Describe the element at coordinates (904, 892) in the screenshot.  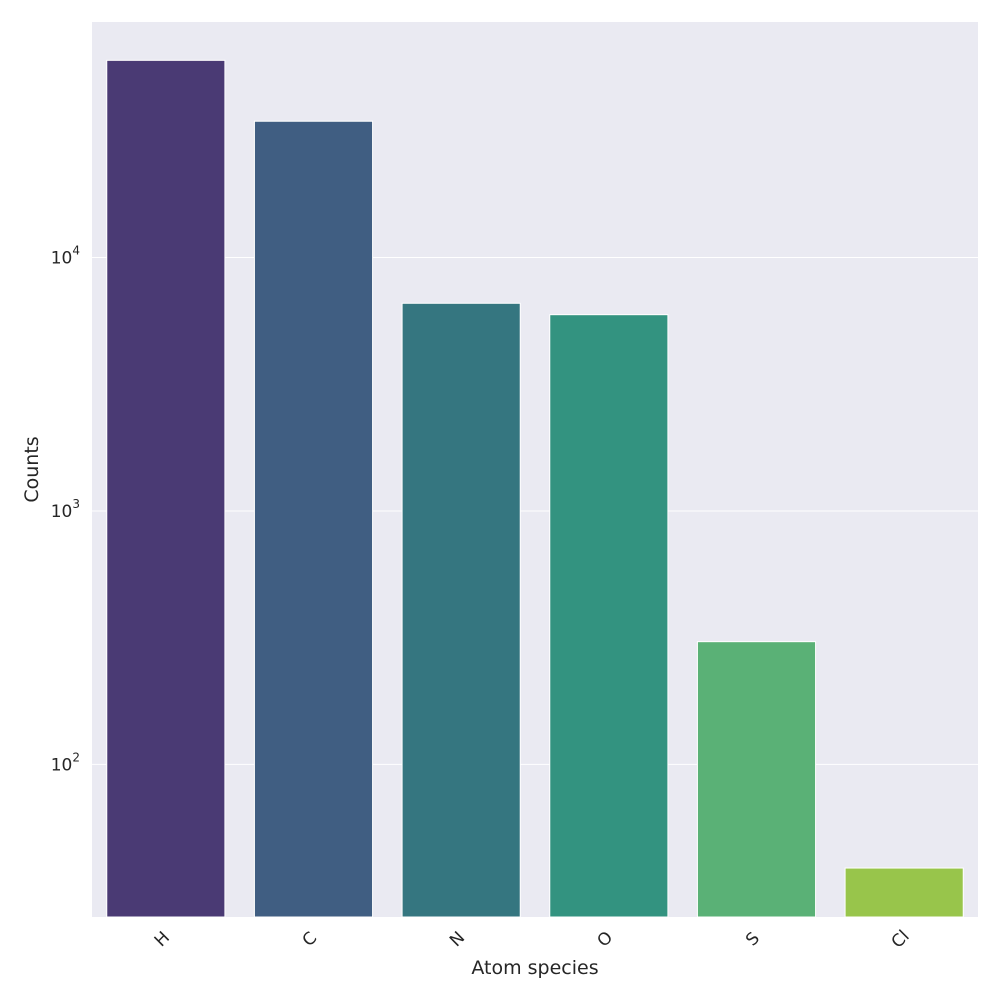
I see `bar-cl` at that location.